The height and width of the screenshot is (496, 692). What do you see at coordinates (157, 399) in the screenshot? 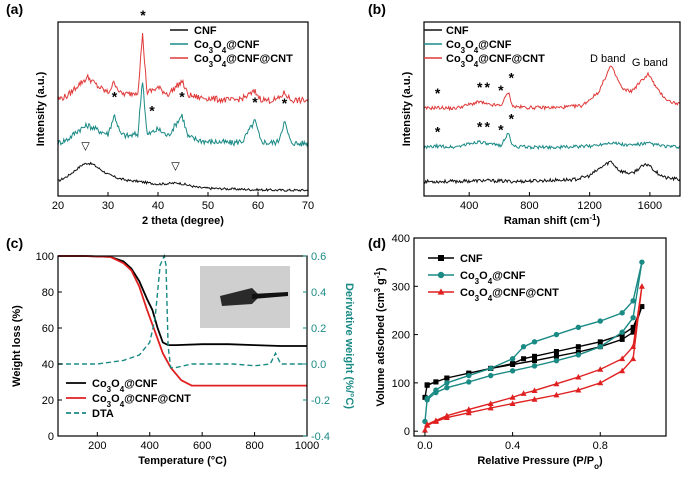
I see `legend-text-part: @CNF@CNT` at bounding box center [157, 399].